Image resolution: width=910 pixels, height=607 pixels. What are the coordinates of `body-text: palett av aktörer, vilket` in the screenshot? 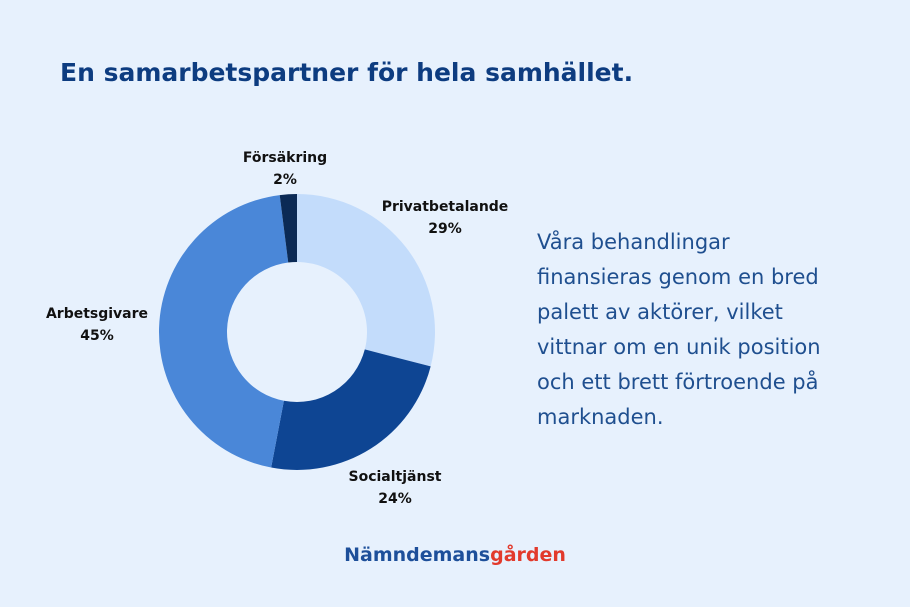 It's located at (660, 312).